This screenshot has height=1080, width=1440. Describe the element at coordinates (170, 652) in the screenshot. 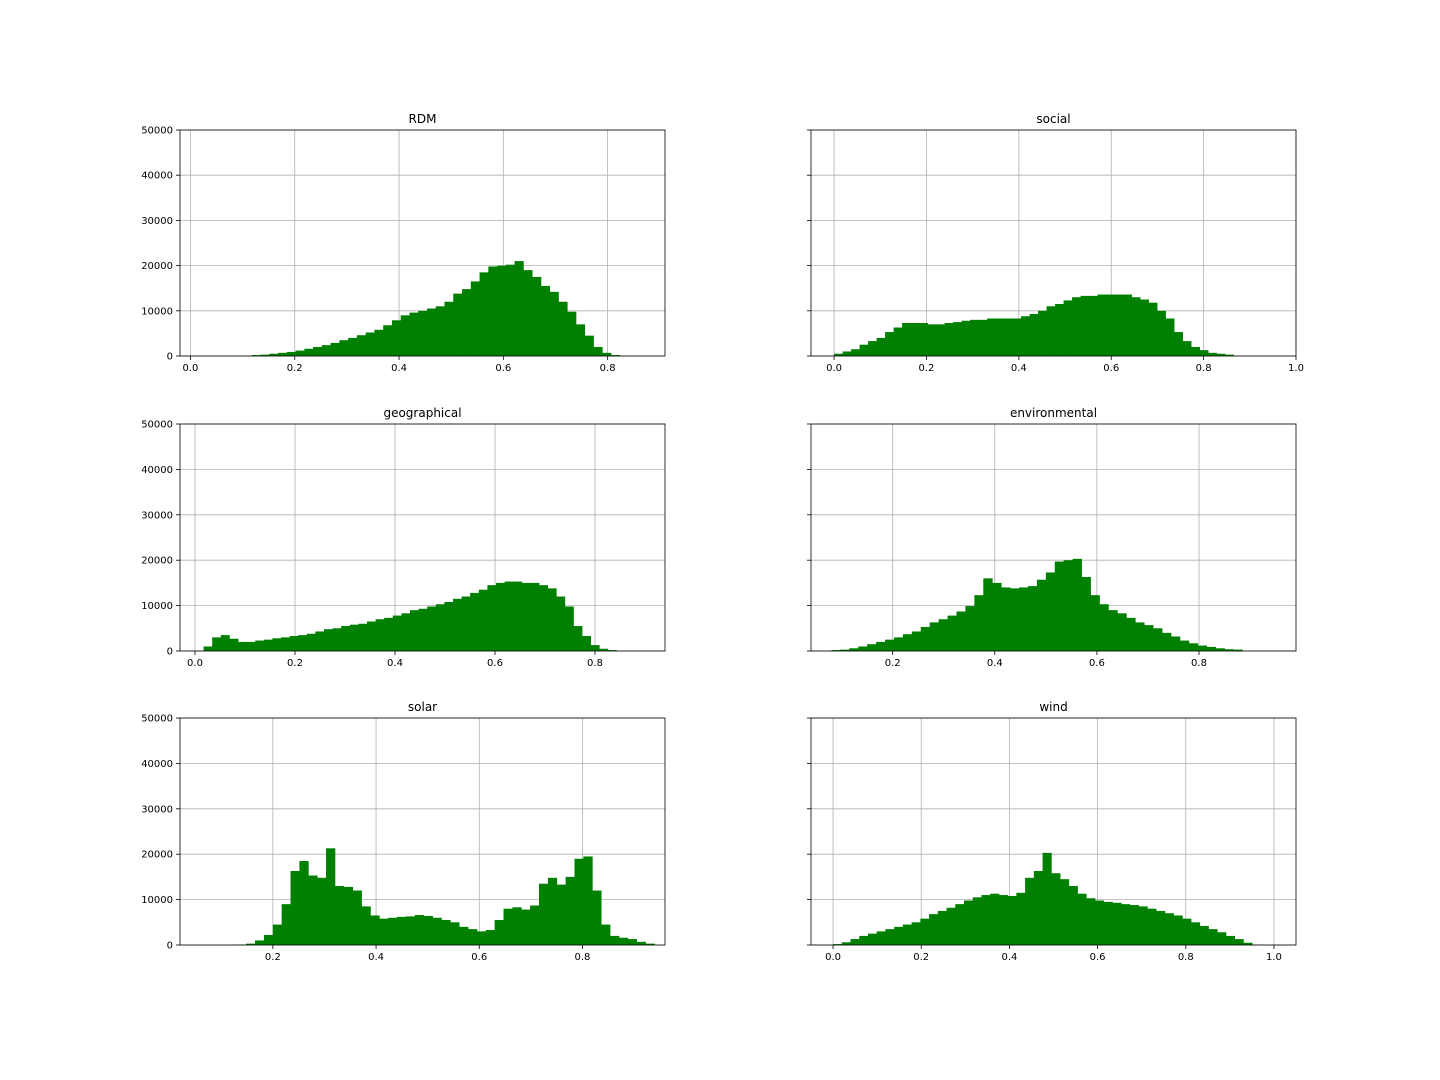

I see `y-tick-label: 0` at that location.